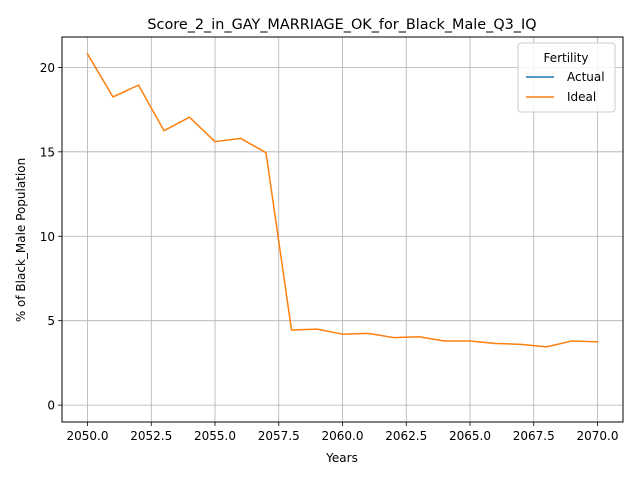 The image size is (640, 480). Describe the element at coordinates (51, 406) in the screenshot. I see `y-tick-label: 0` at that location.